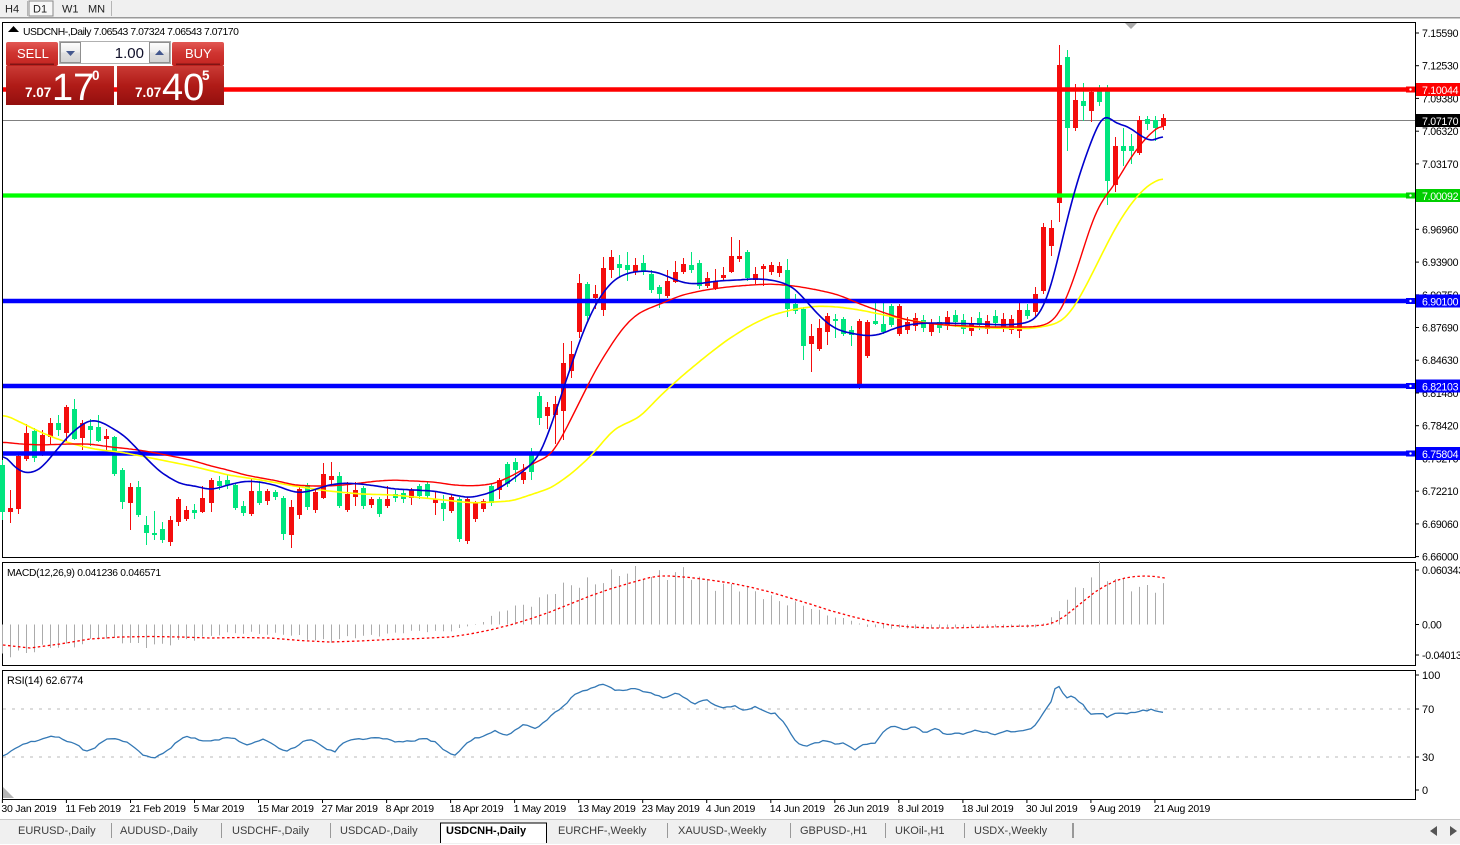 This screenshot has width=1460, height=845. Describe the element at coordinates (410, 809) in the screenshot. I see `svg-text: 8 Apr 2019` at that location.